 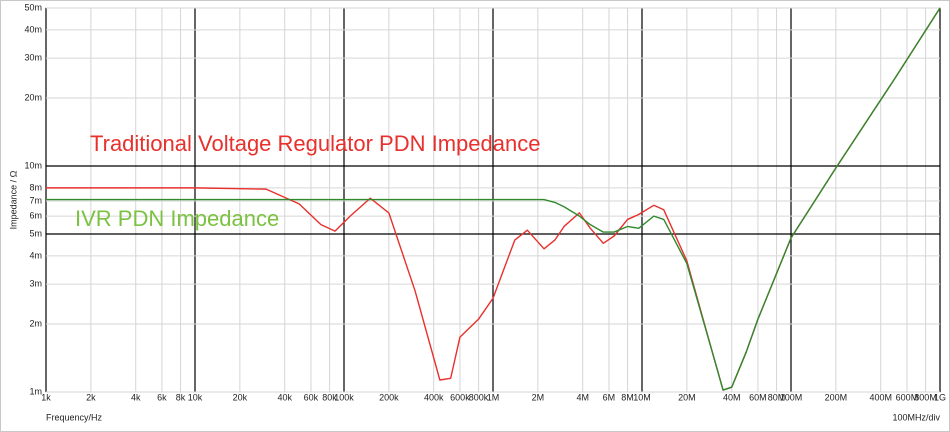 I want to click on x-tick-label: 100k, so click(x=344, y=397).